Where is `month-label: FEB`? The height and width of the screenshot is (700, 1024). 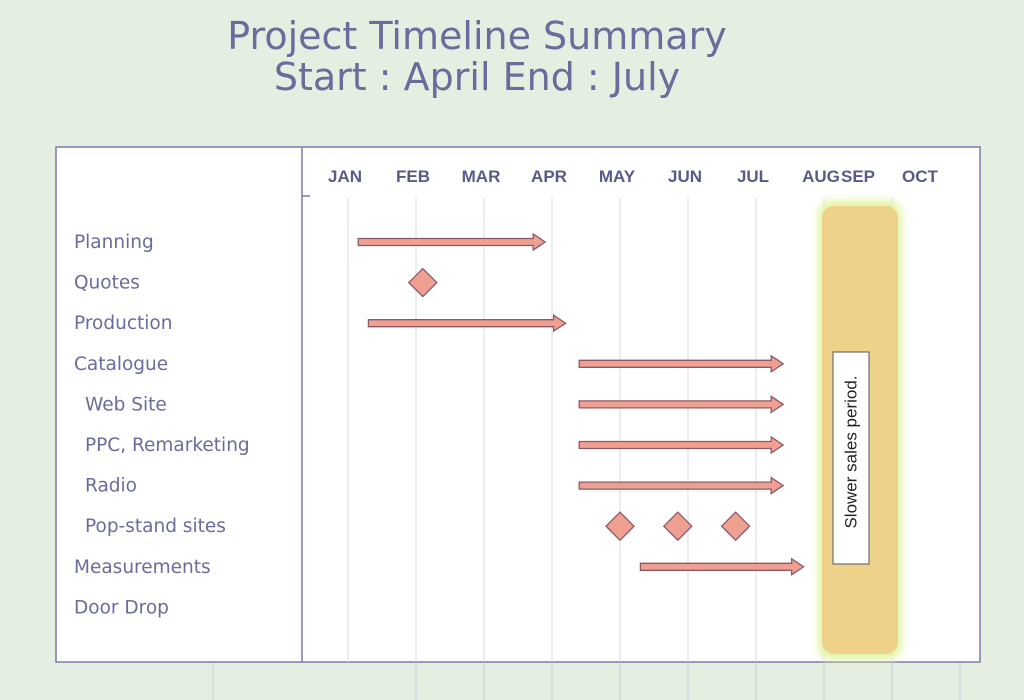 month-label: FEB is located at coordinates (413, 176).